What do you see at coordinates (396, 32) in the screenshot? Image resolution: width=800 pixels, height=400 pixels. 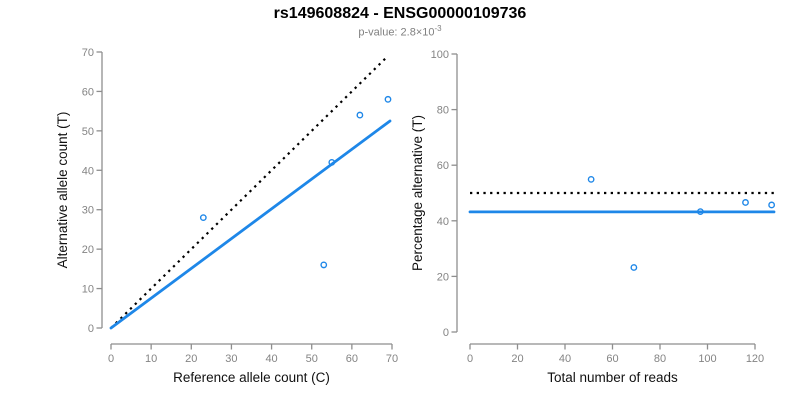 I see `pvalue-text: p-value: 2.8×10` at bounding box center [396, 32].